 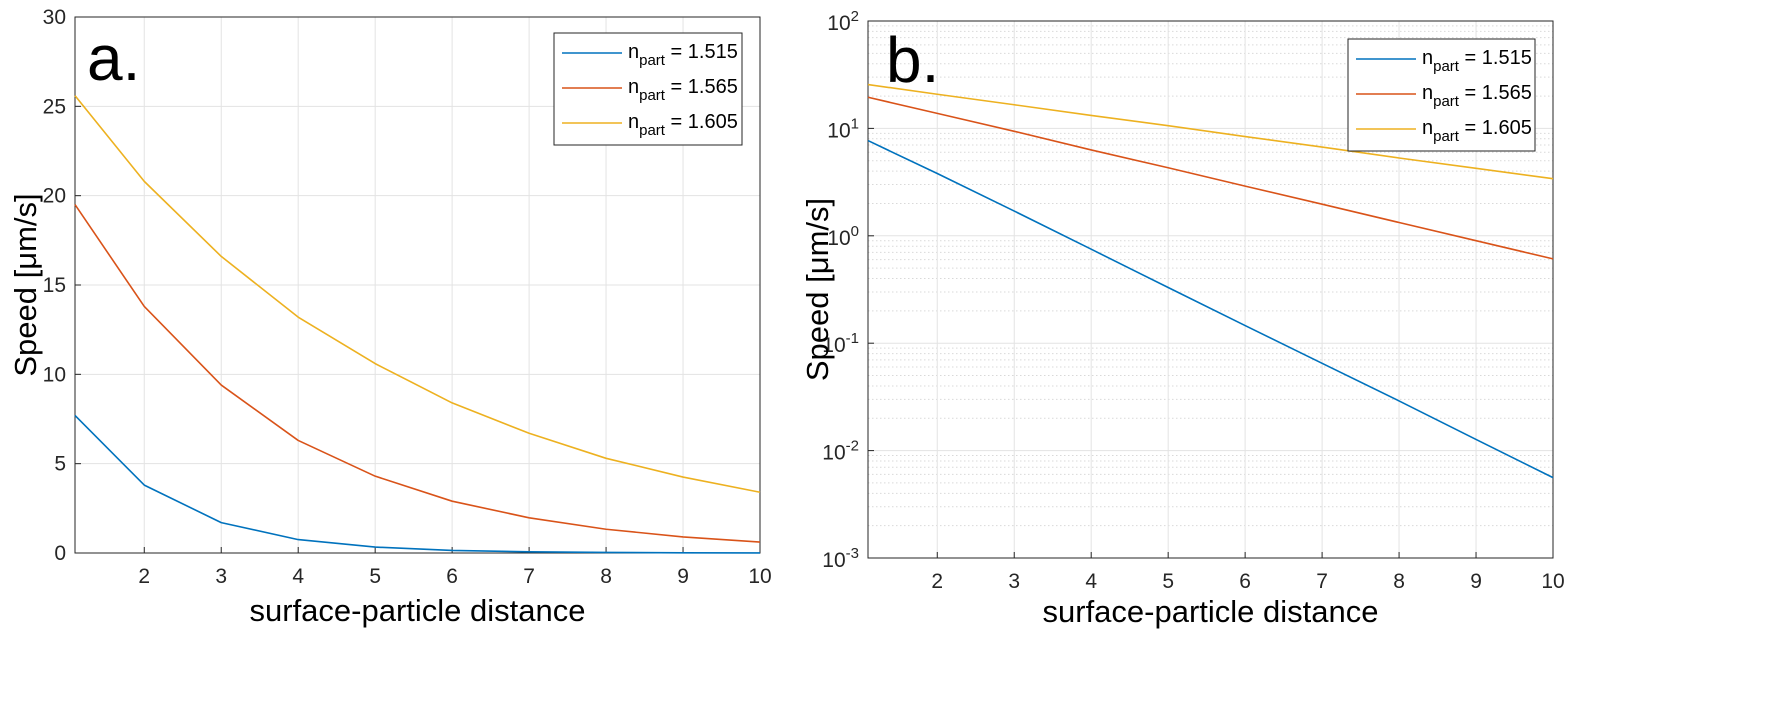 What do you see at coordinates (817, 289) in the screenshot?
I see `y-axis-label-b: Speed [μm/s]` at bounding box center [817, 289].